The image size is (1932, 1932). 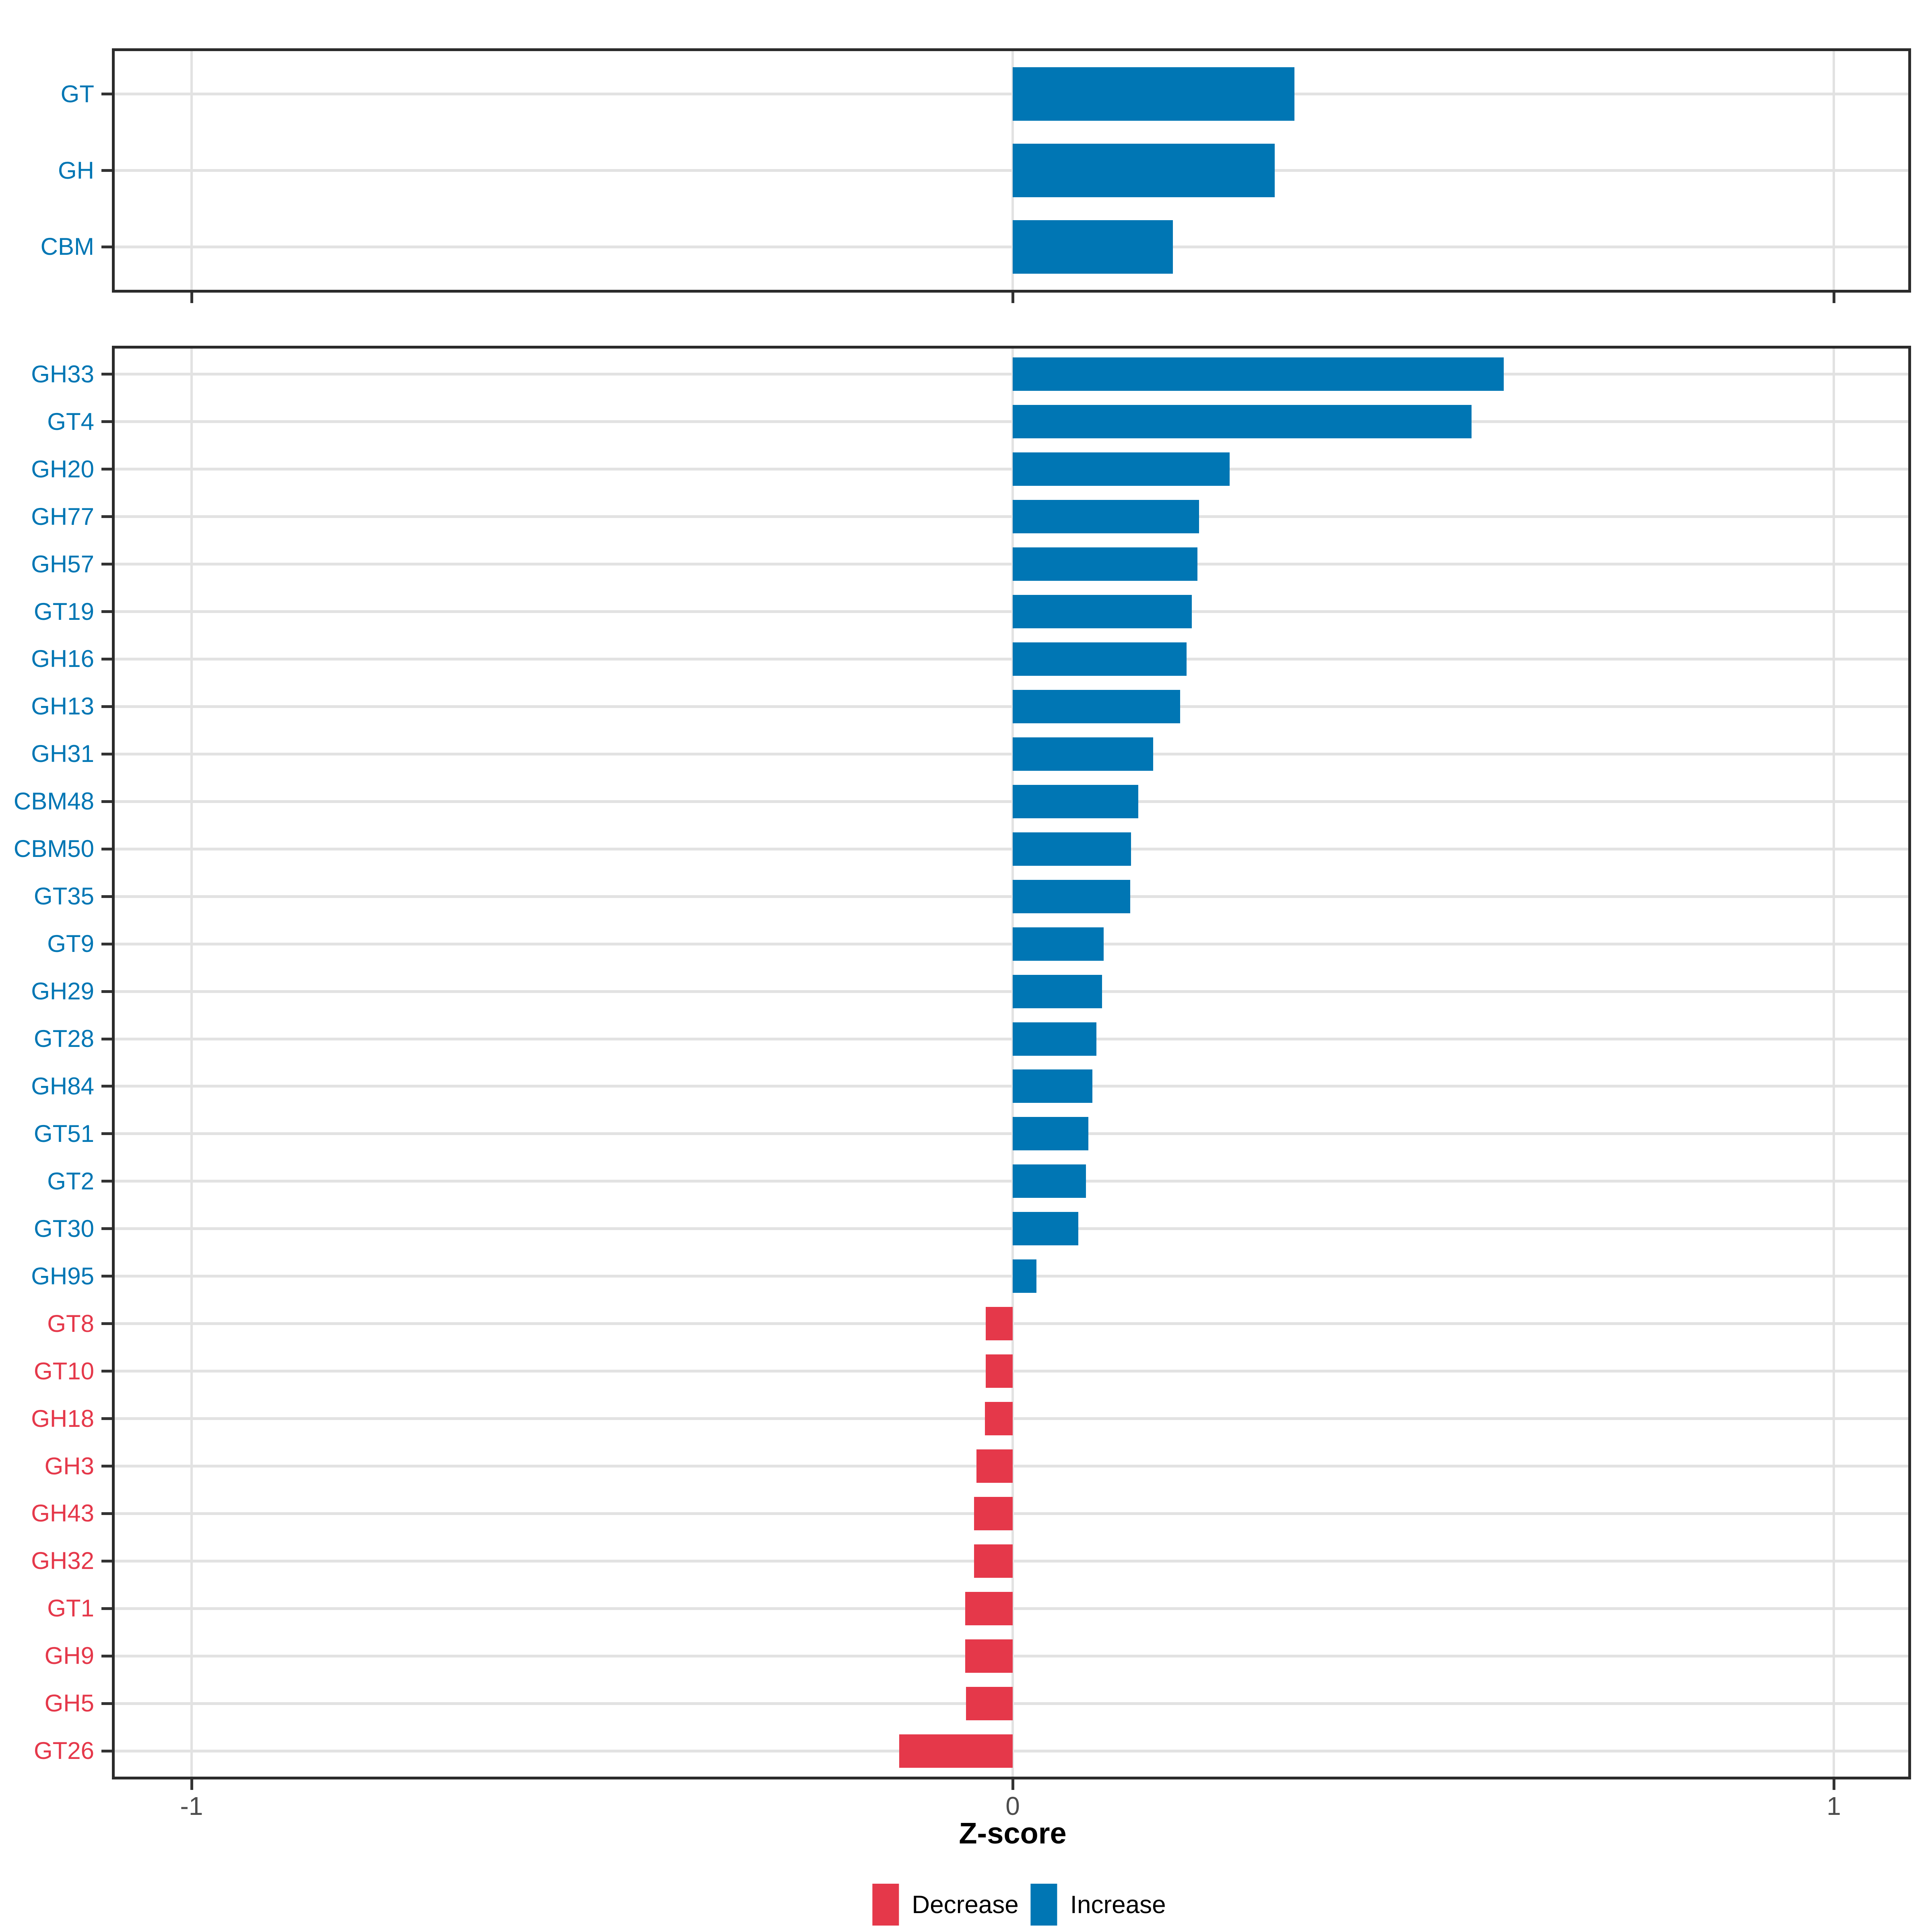 I want to click on x-tick-1-top, so click(x=1833, y=298).